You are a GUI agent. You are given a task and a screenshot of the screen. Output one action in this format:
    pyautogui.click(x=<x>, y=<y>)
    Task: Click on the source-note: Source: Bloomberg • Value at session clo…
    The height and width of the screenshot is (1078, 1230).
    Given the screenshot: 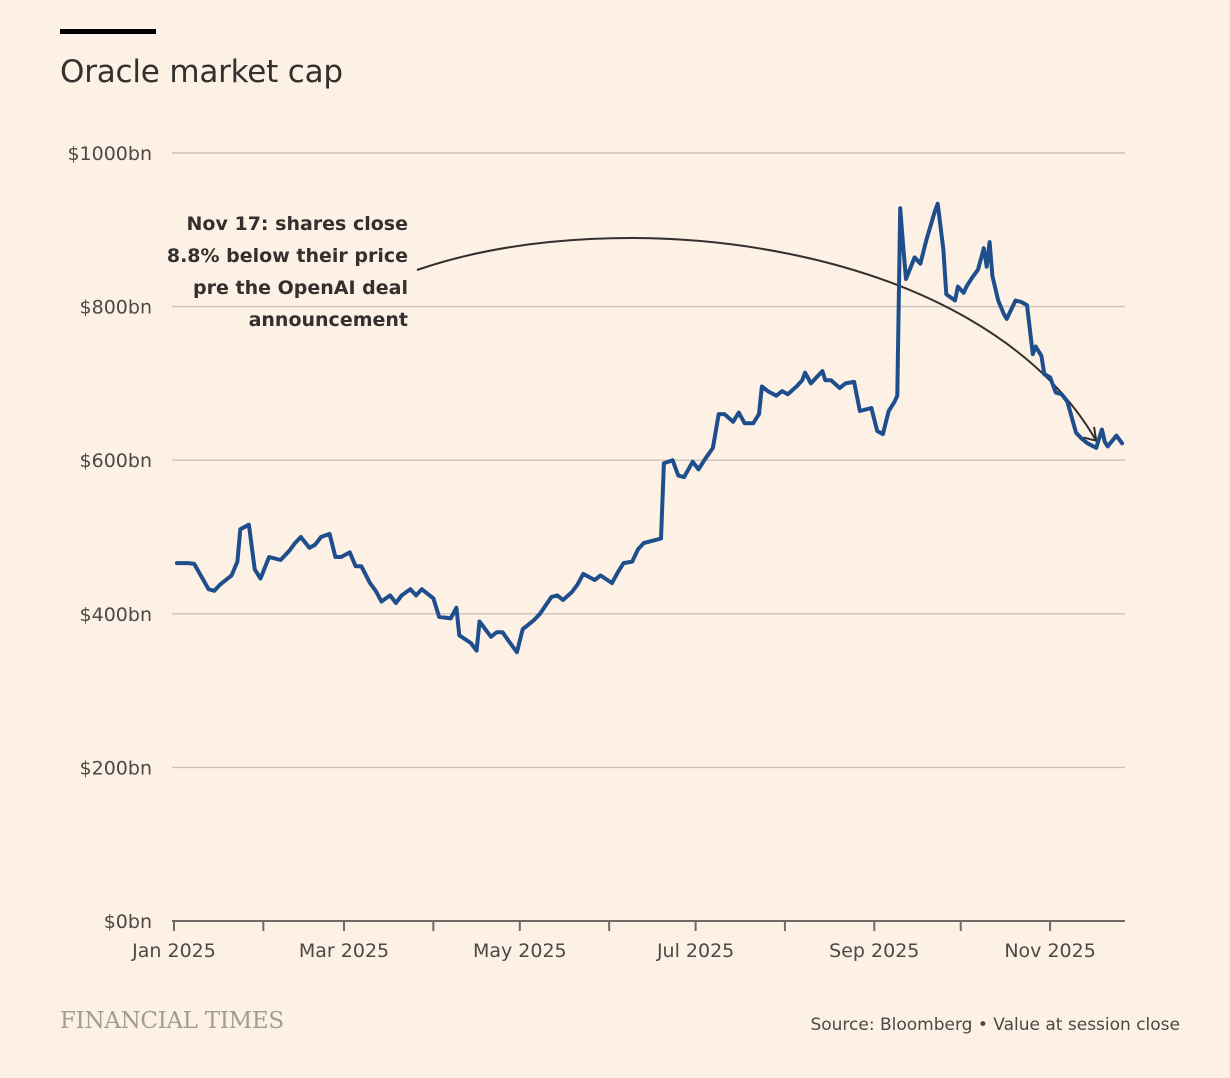 What is the action you would take?
    pyautogui.click(x=995, y=1025)
    